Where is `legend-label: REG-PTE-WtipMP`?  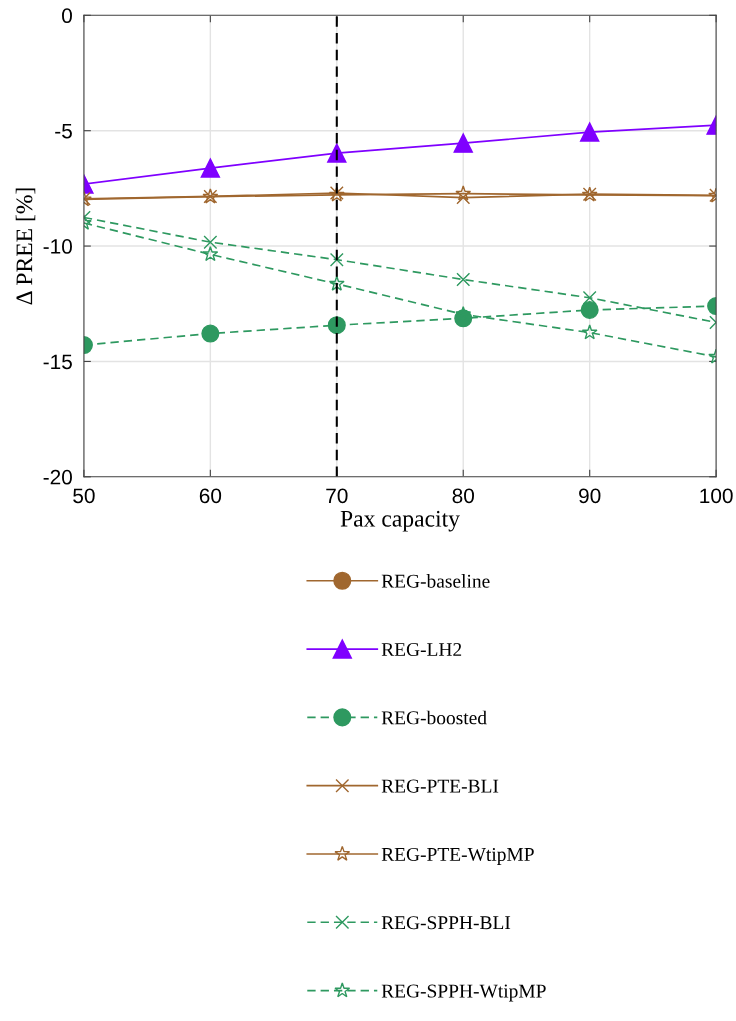 legend-label: REG-PTE-WtipMP is located at coordinates (457, 856).